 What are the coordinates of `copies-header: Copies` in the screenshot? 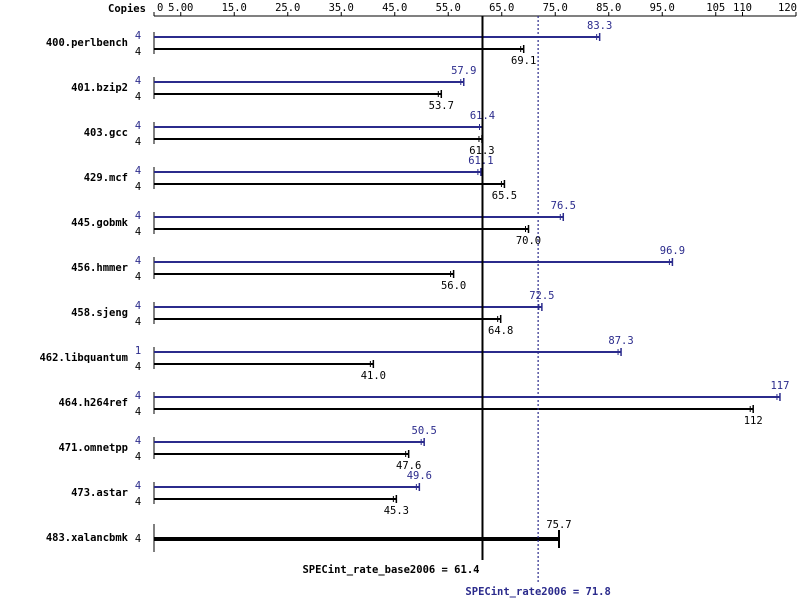 It's located at (127, 9).